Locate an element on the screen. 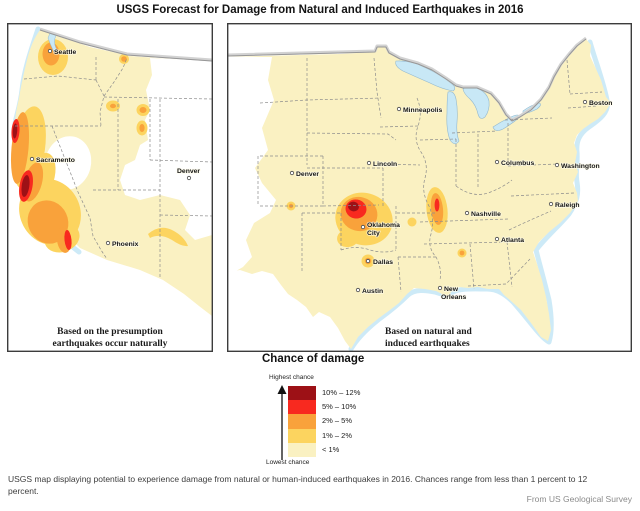 This screenshot has width=640, height=511. left-map-caption-line2: earthquakes occur naturally is located at coordinates (110, 344).